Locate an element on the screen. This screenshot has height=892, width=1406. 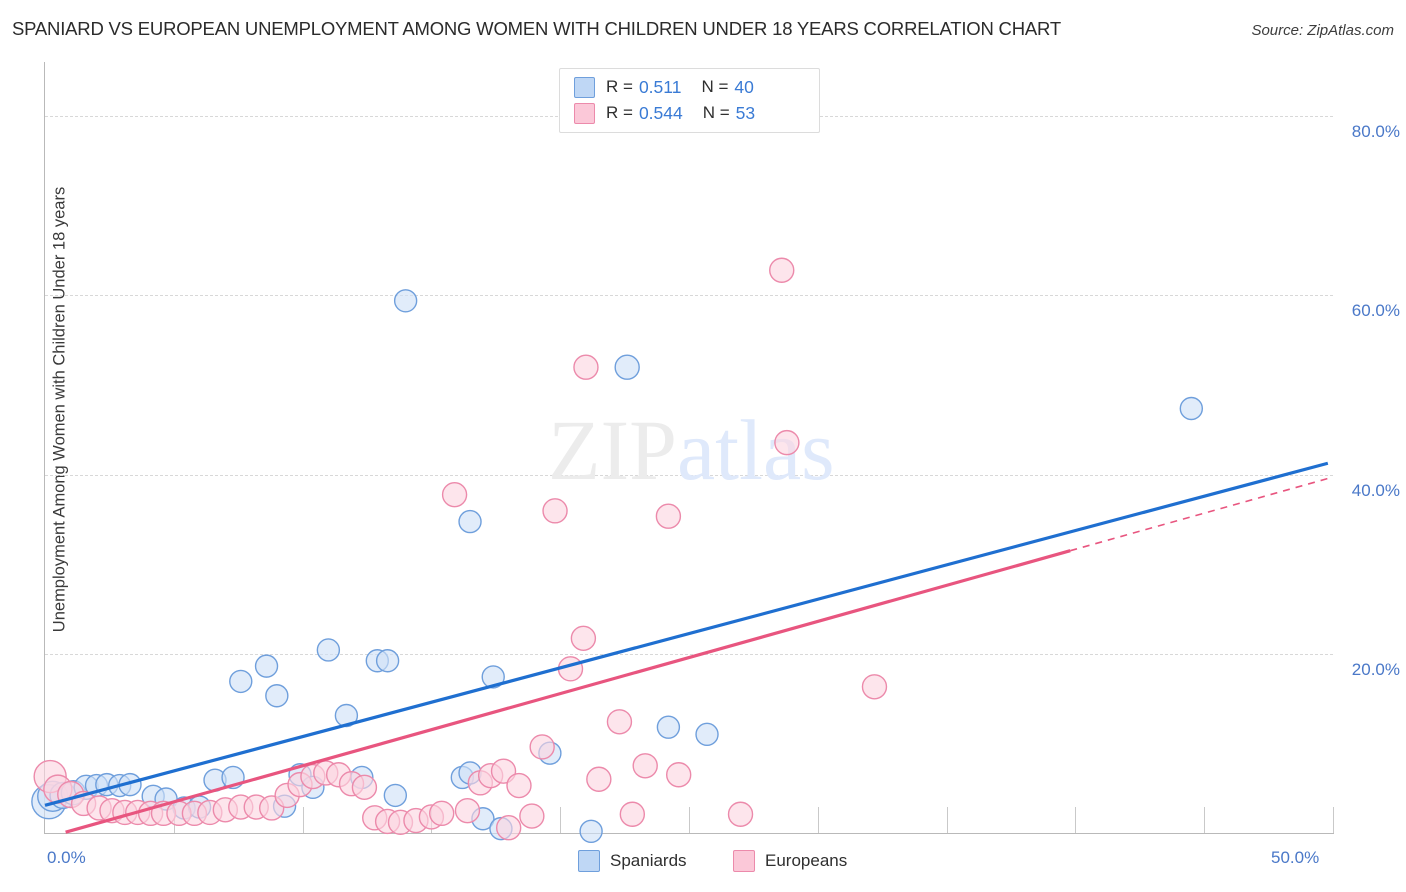
stats-n-value-europeans: 53 is located at coordinates (745, 112).